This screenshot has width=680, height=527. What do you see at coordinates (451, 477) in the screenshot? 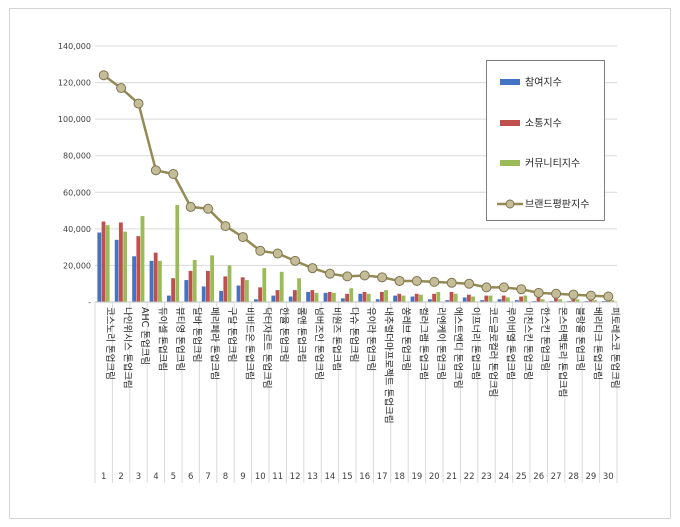
I see `category-number-21: 21` at bounding box center [451, 477].